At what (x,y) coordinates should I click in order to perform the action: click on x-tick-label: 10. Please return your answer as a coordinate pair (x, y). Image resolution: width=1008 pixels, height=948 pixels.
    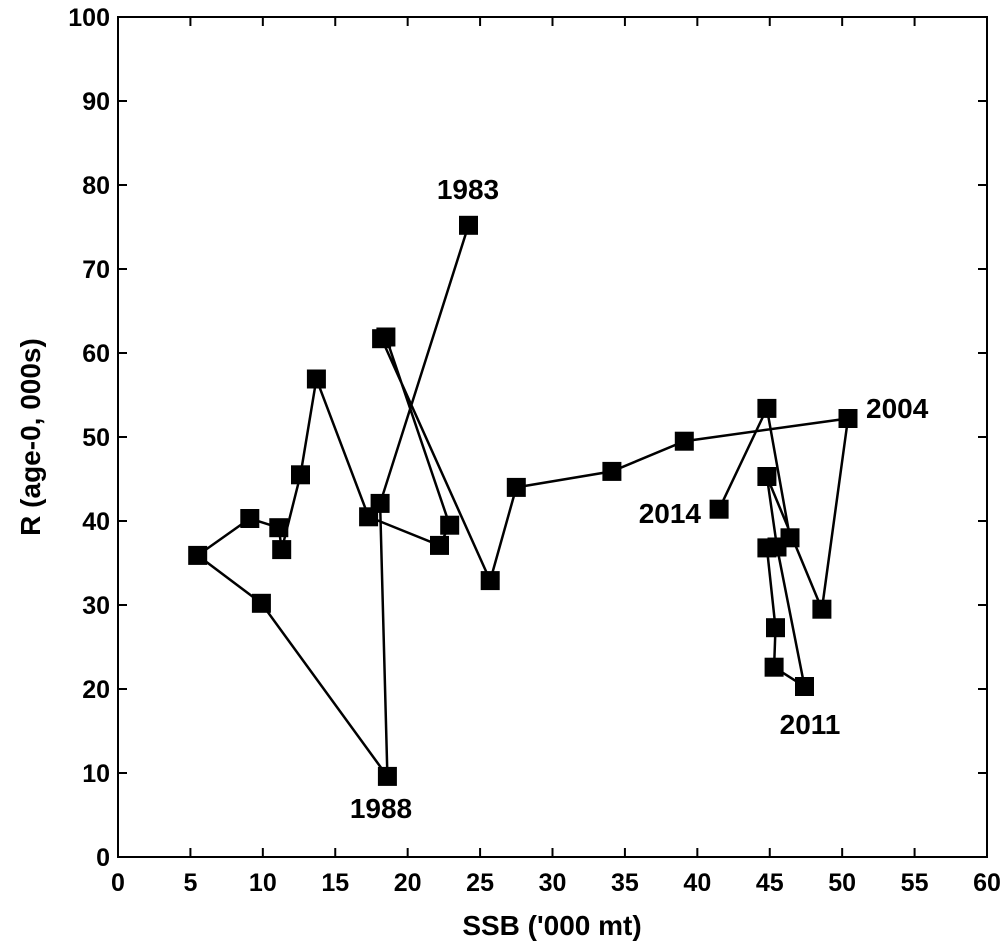
    Looking at the image, I should click on (263, 883).